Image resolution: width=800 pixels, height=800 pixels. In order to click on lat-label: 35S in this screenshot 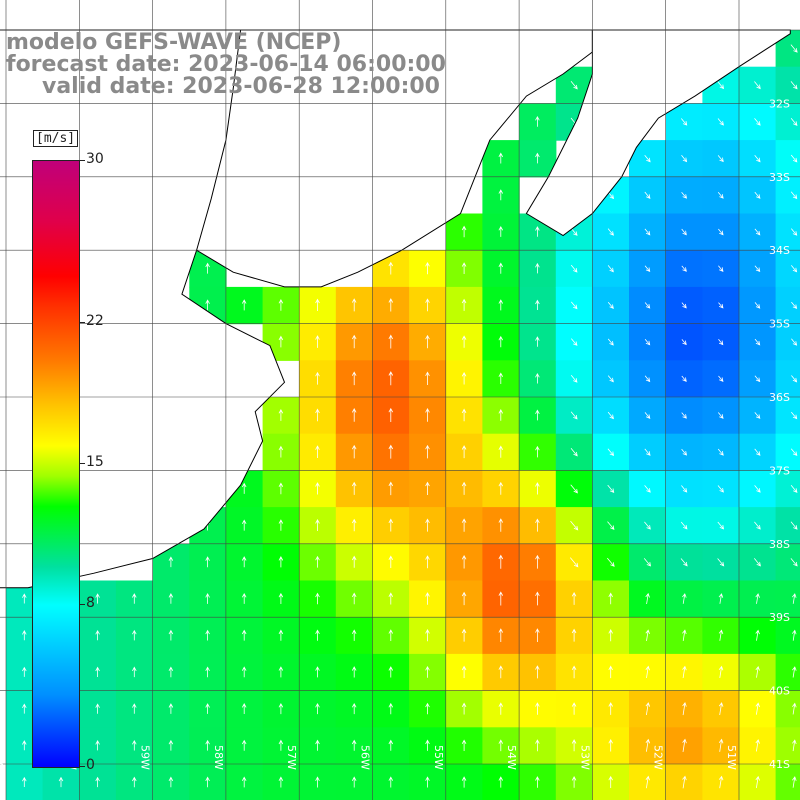, I will do `click(779, 324)`.